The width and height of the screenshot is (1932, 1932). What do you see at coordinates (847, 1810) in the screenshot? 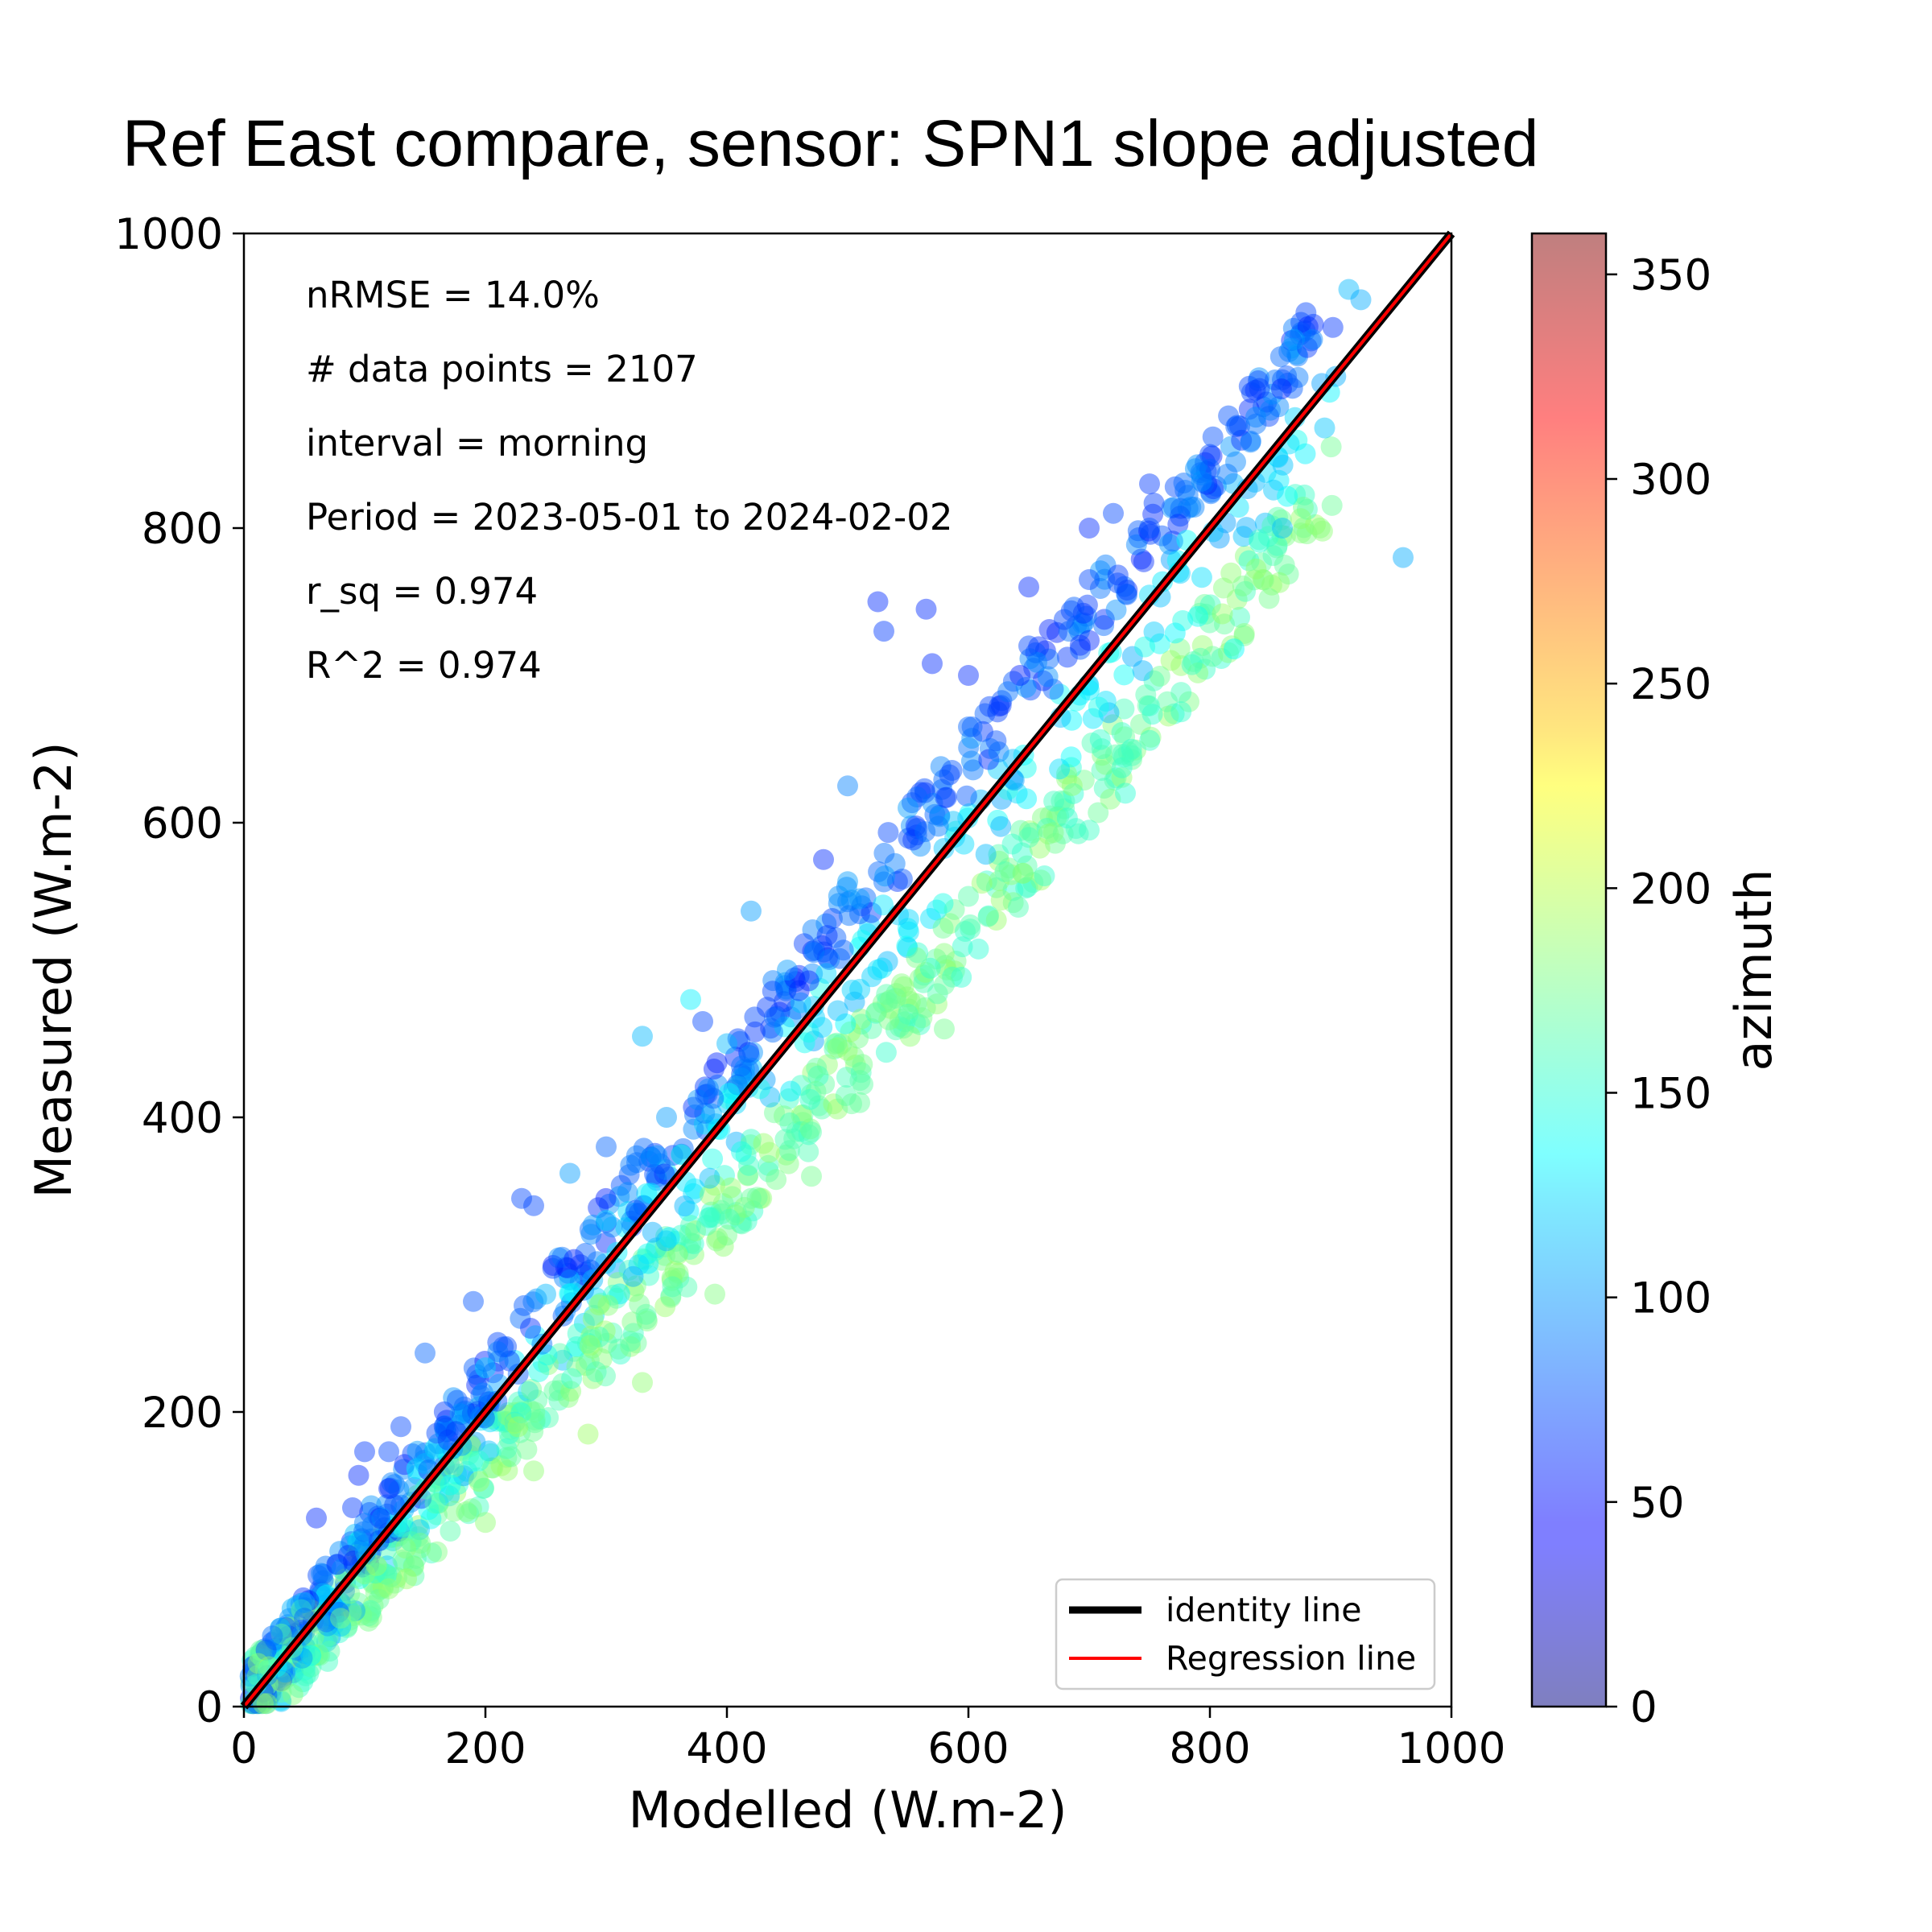
I see `x-axis-label: Modelled (W.m-2)` at bounding box center [847, 1810].